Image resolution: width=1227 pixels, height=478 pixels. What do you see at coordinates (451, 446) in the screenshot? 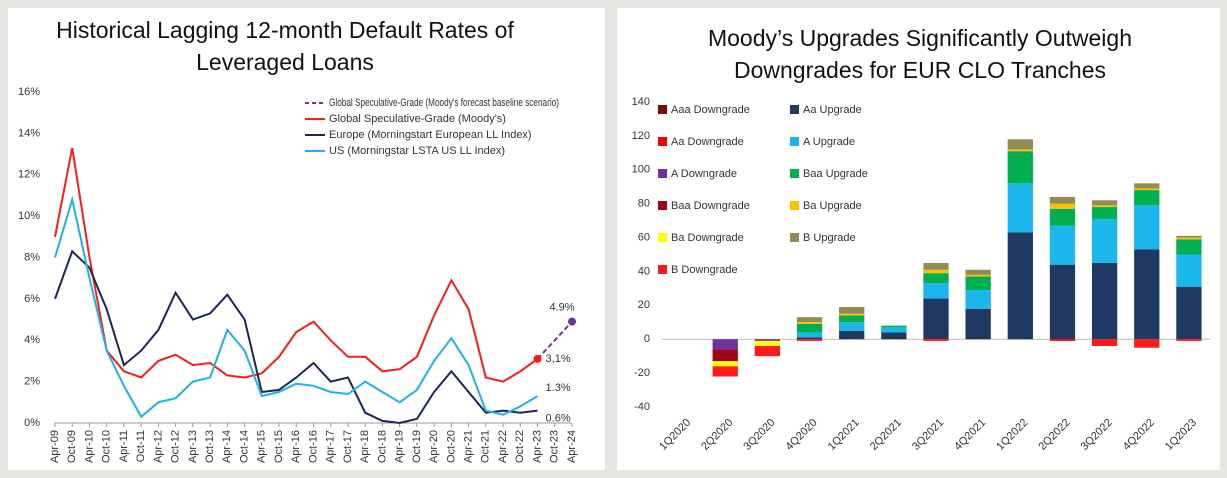
I see `x-tick-label: Oct-20` at bounding box center [451, 446].